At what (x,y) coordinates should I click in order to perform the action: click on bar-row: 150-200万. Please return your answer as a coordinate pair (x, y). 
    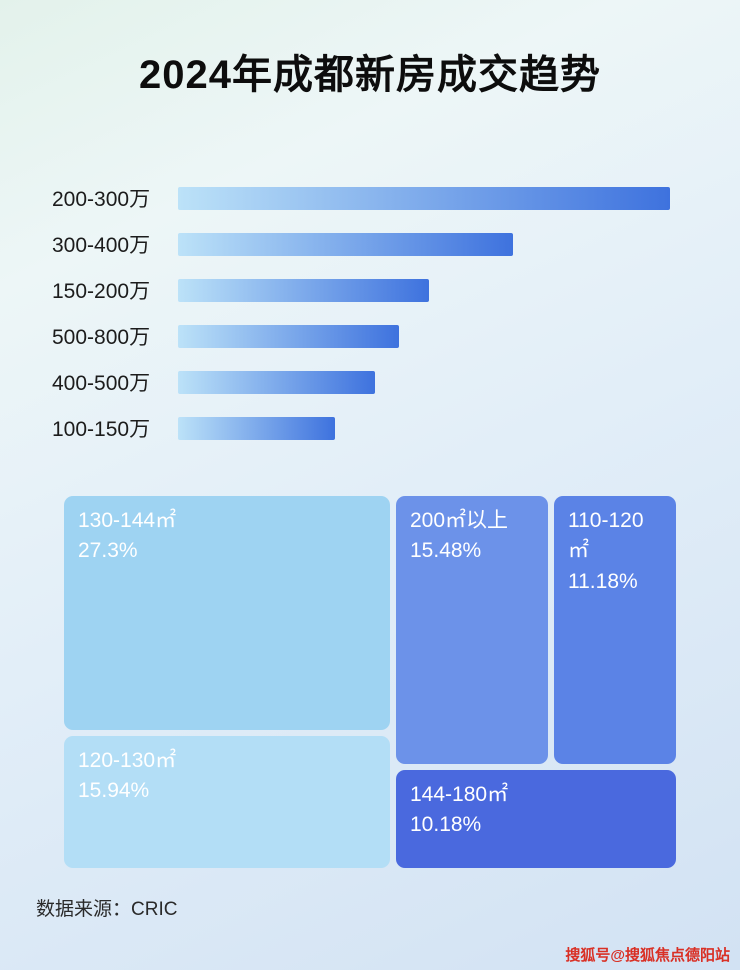
    Looking at the image, I should click on (361, 290).